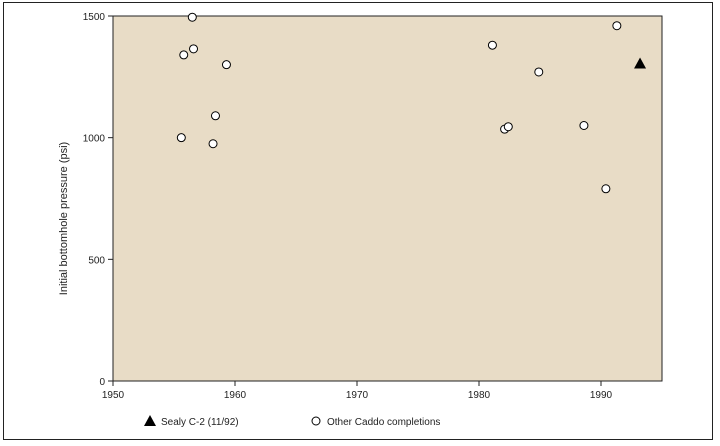 The image size is (720, 446). I want to click on legend-label-1: Other Caddo completions, so click(383, 422).